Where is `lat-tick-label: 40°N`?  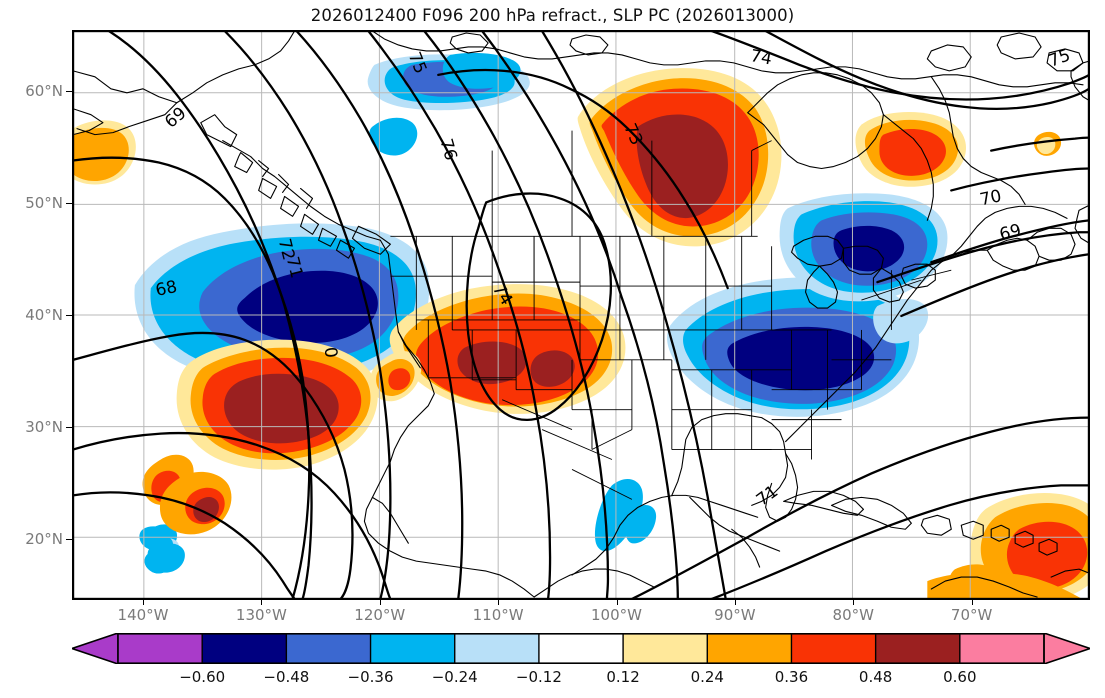 lat-tick-label: 40°N is located at coordinates (44, 315).